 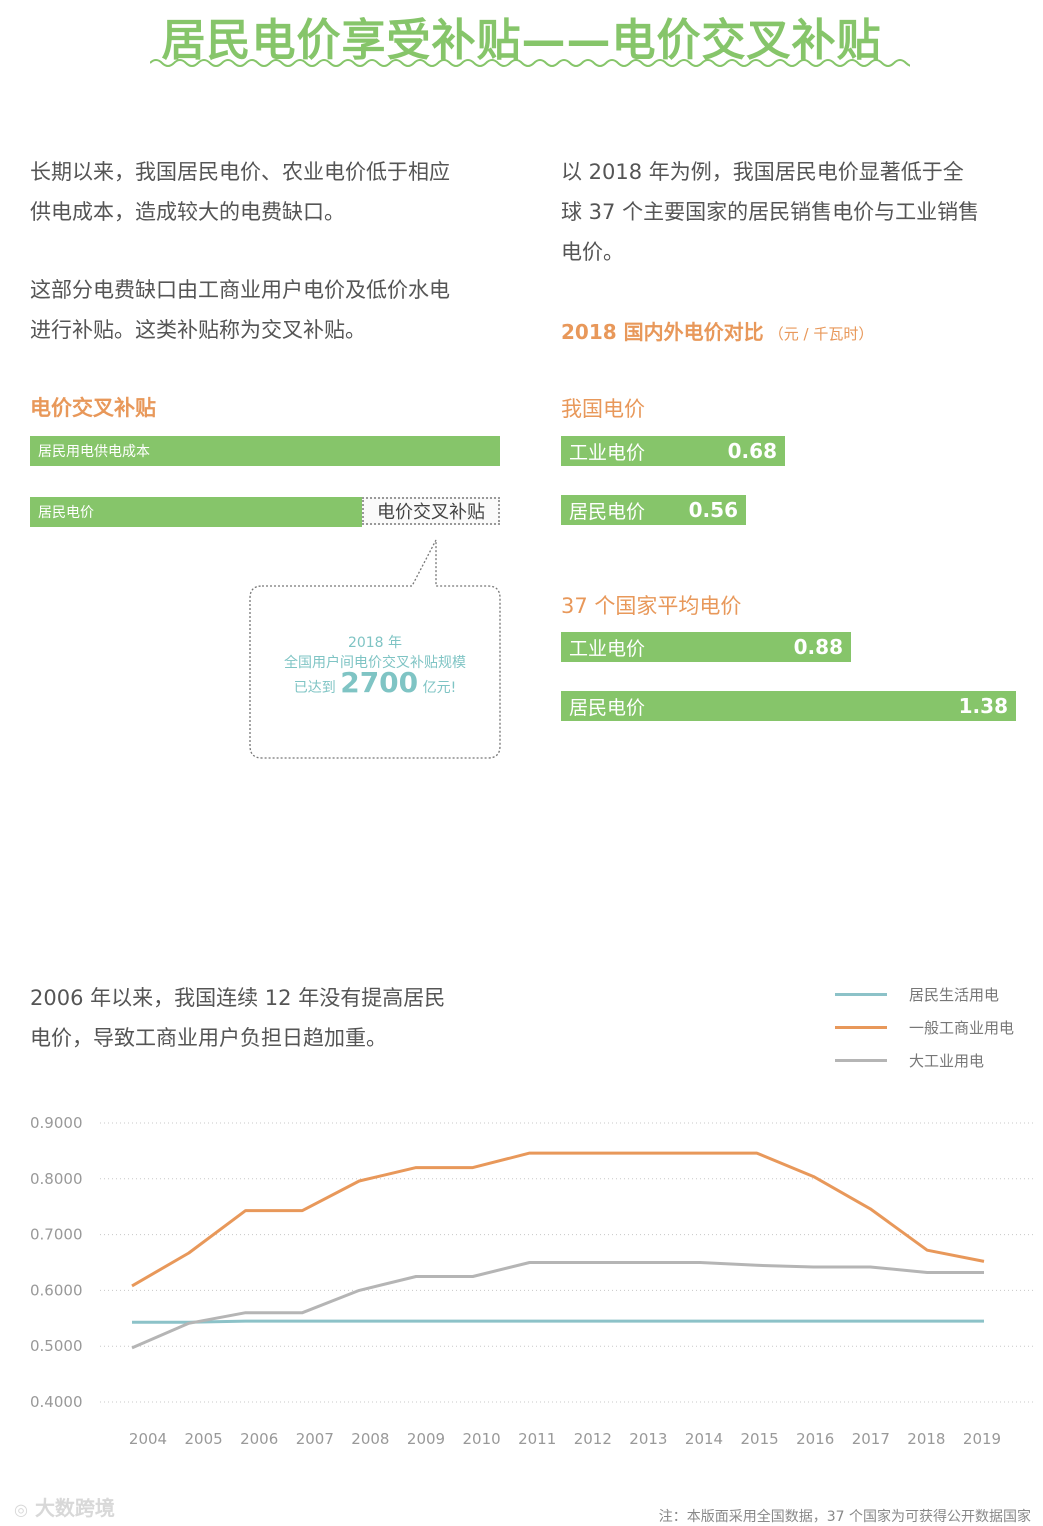 I want to click on x-tick-label: 2016, so click(x=815, y=1439).